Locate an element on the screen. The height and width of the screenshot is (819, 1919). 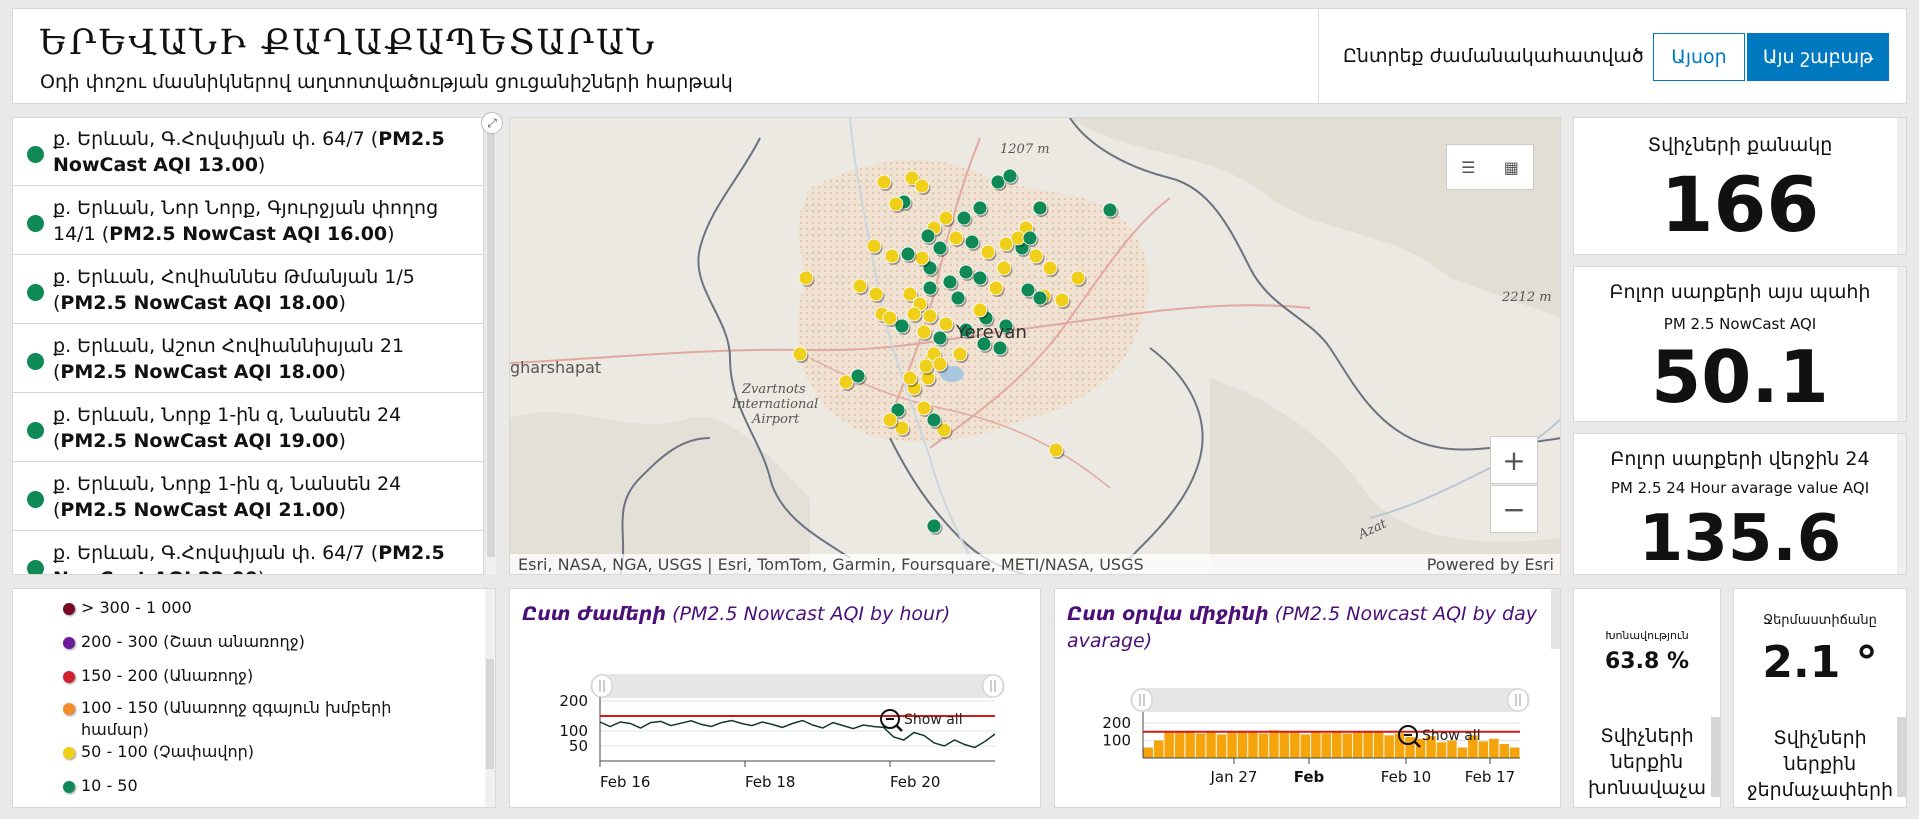
daily-slider-handle-left is located at coordinates (1142, 700).